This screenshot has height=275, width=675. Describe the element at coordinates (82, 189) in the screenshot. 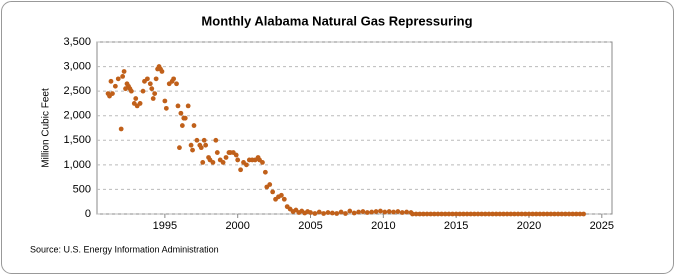

I see `y-tick-label: 500` at that location.